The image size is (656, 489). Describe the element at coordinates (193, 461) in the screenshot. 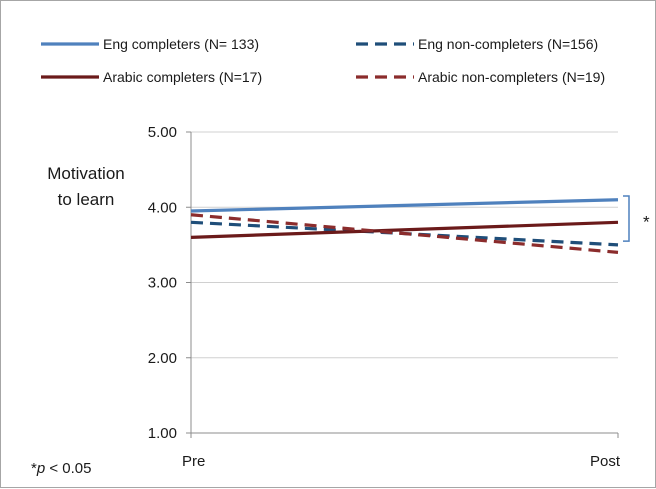

I see `x-category-label: Pre` at that location.